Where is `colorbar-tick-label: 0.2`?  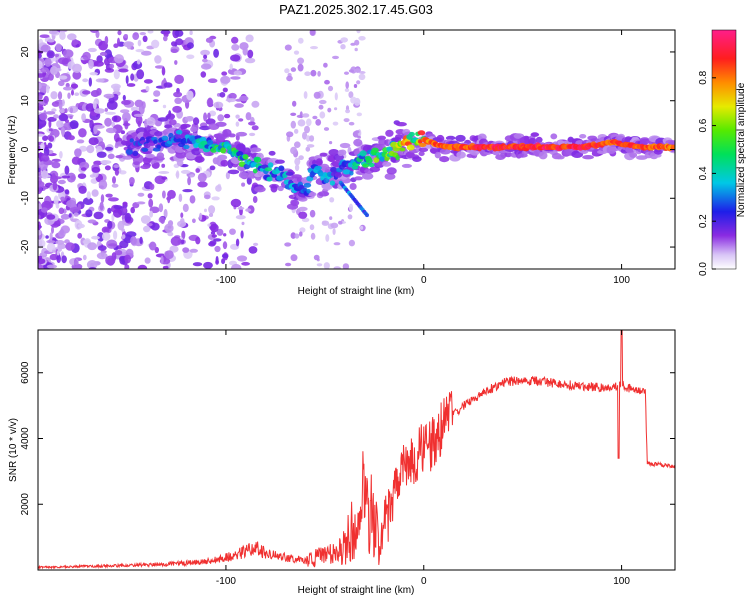 colorbar-tick-label: 0.2 is located at coordinates (703, 221).